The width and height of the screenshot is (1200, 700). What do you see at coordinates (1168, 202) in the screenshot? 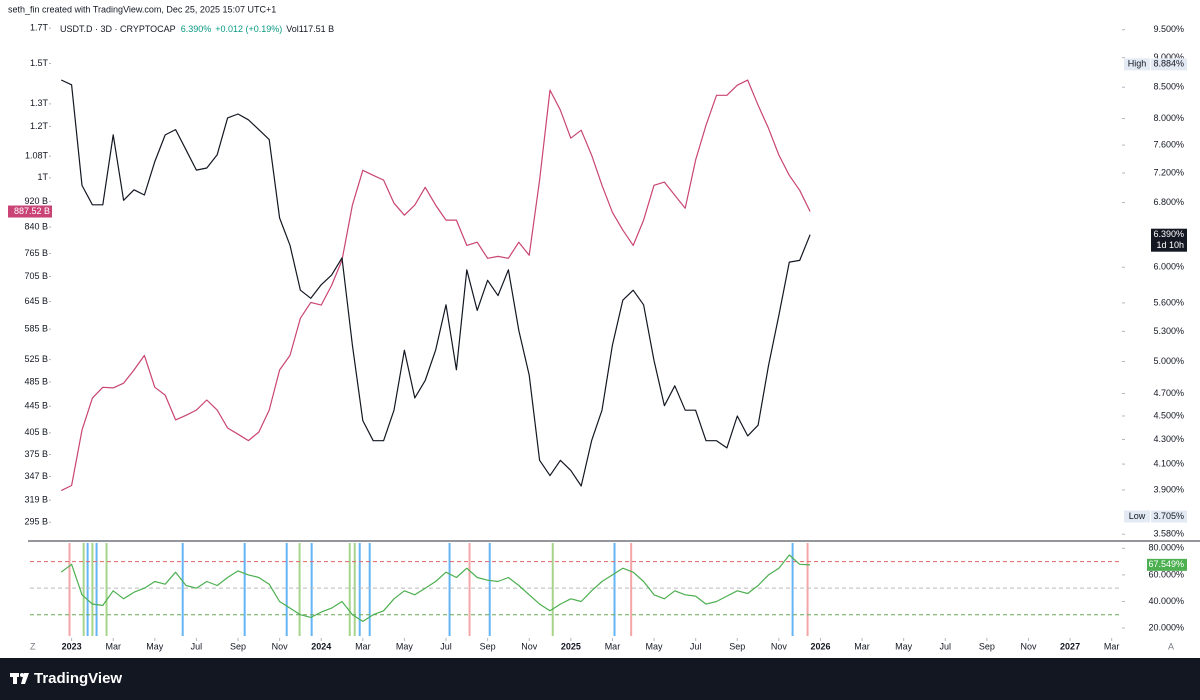
I see `y2-tick-label: 6.800%` at bounding box center [1168, 202].